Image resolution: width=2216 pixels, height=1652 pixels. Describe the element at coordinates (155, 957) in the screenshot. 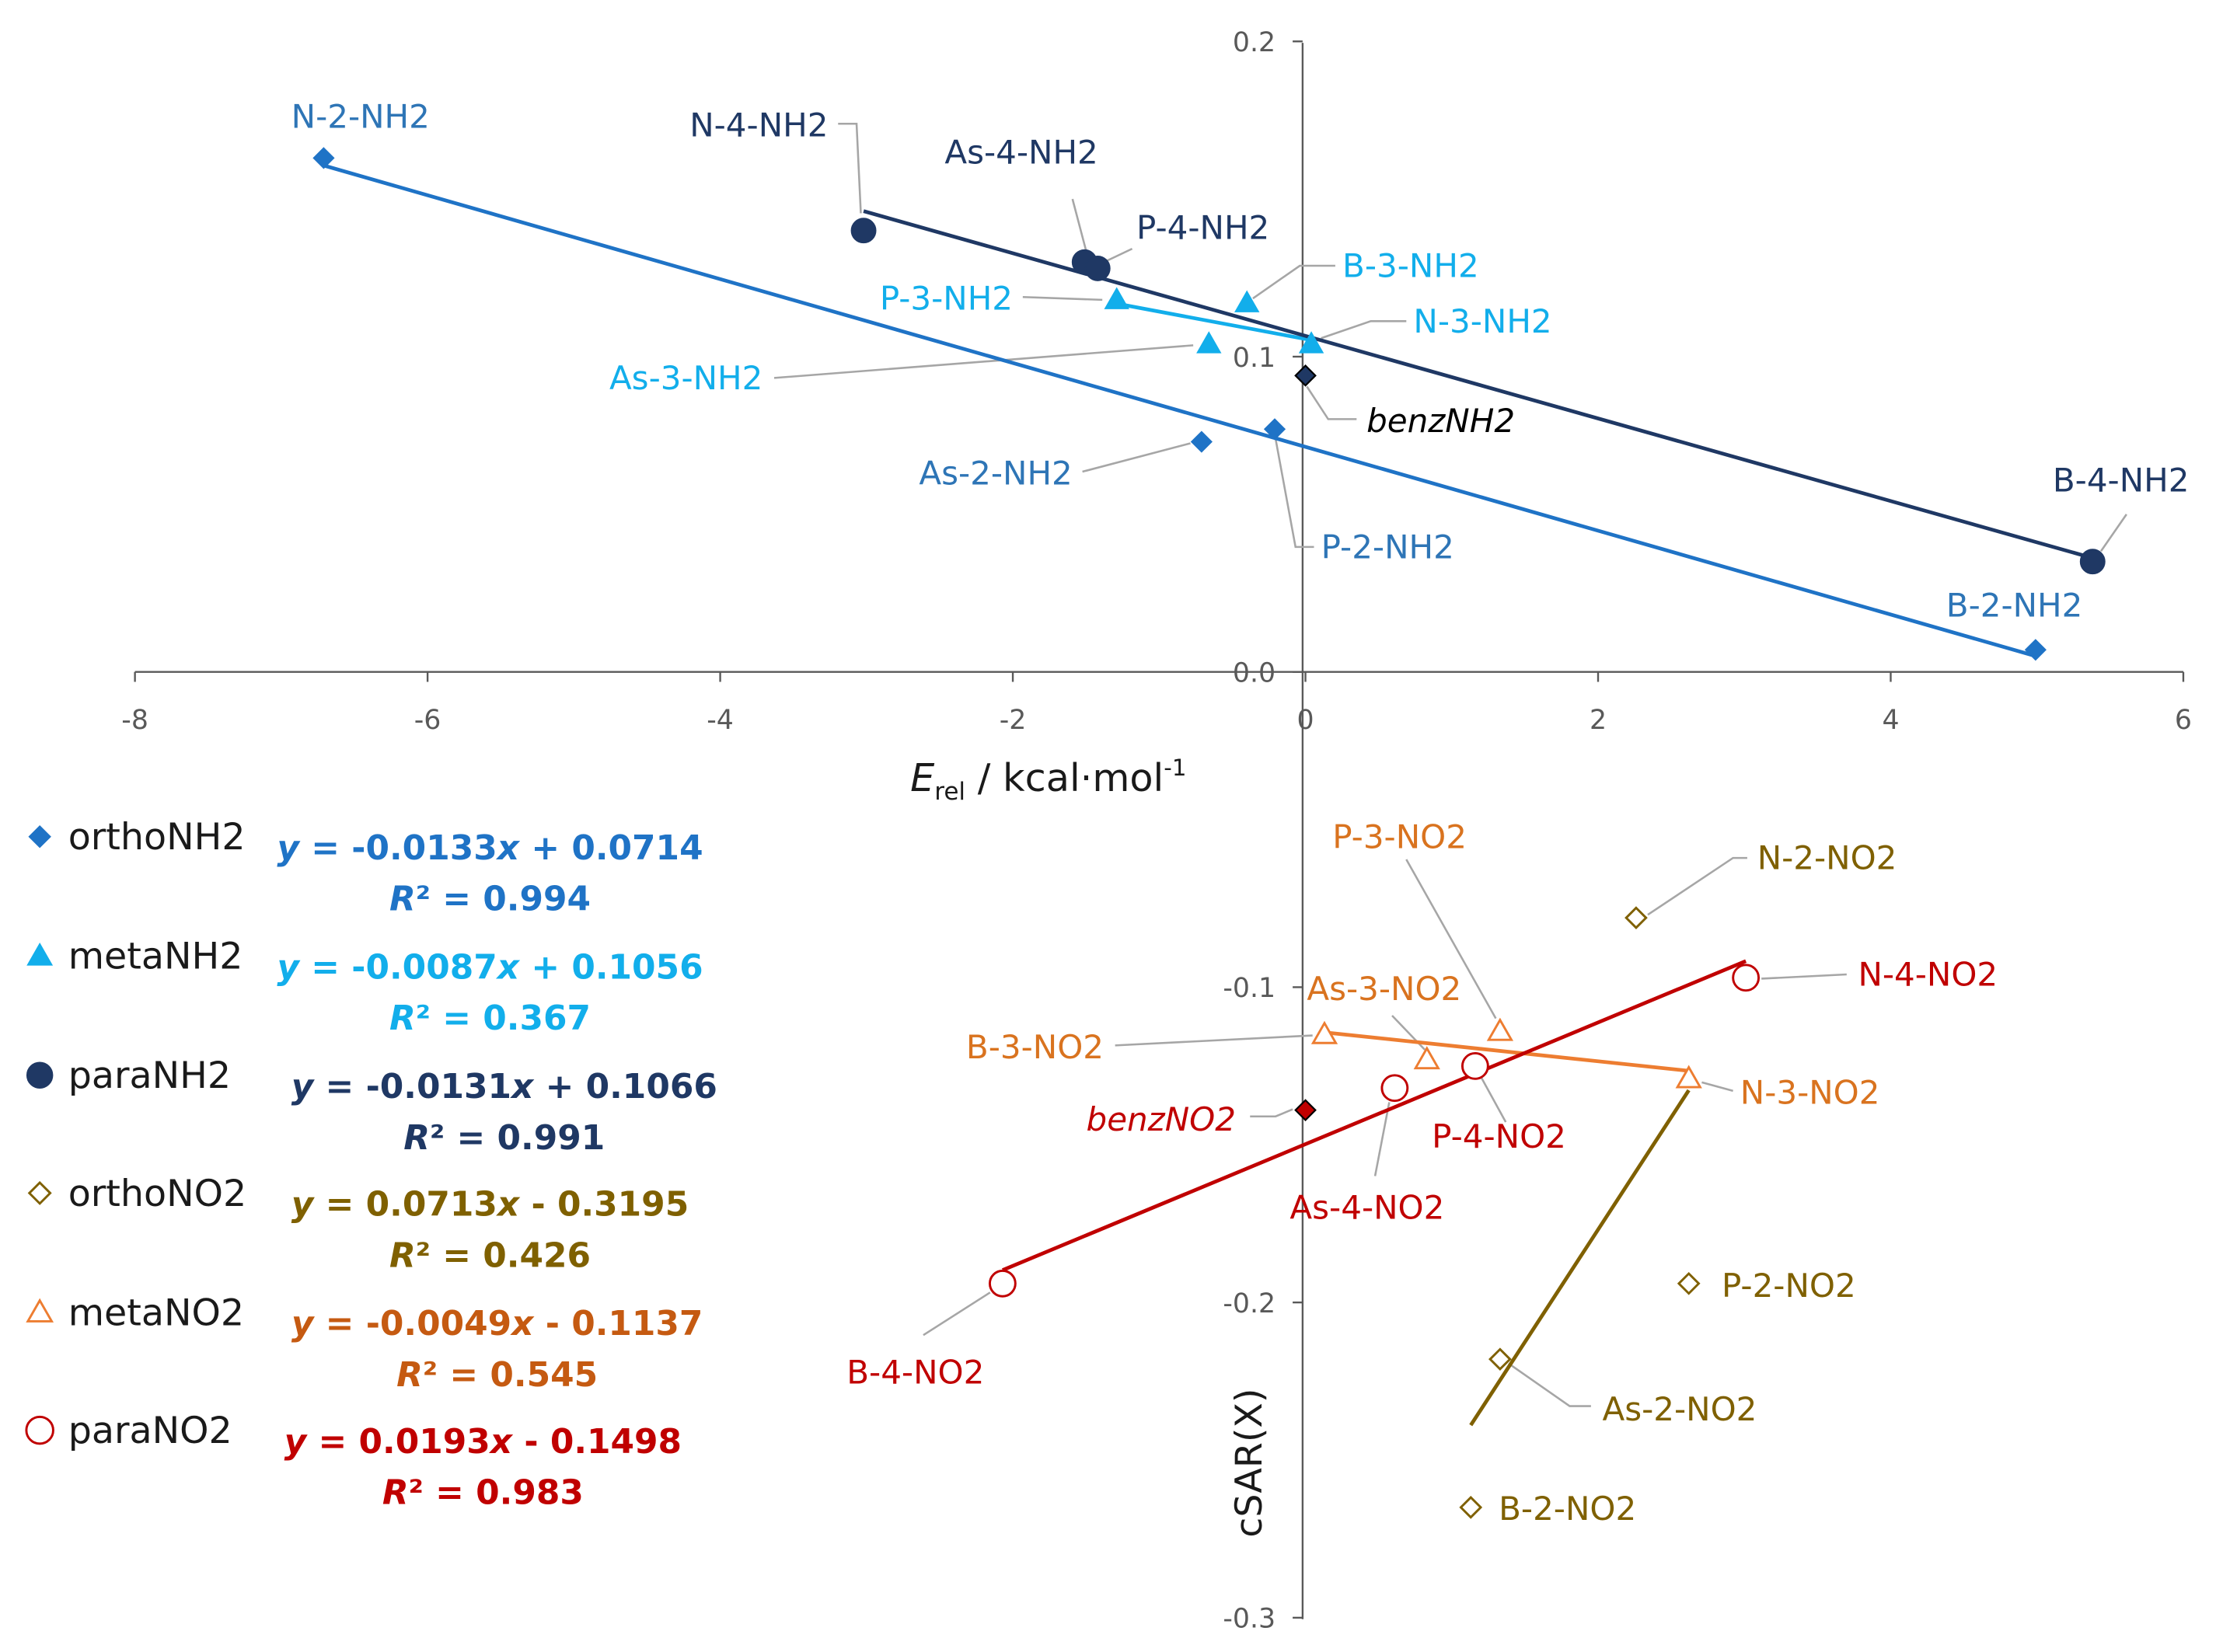

I see `legend-label: metaNH2` at that location.